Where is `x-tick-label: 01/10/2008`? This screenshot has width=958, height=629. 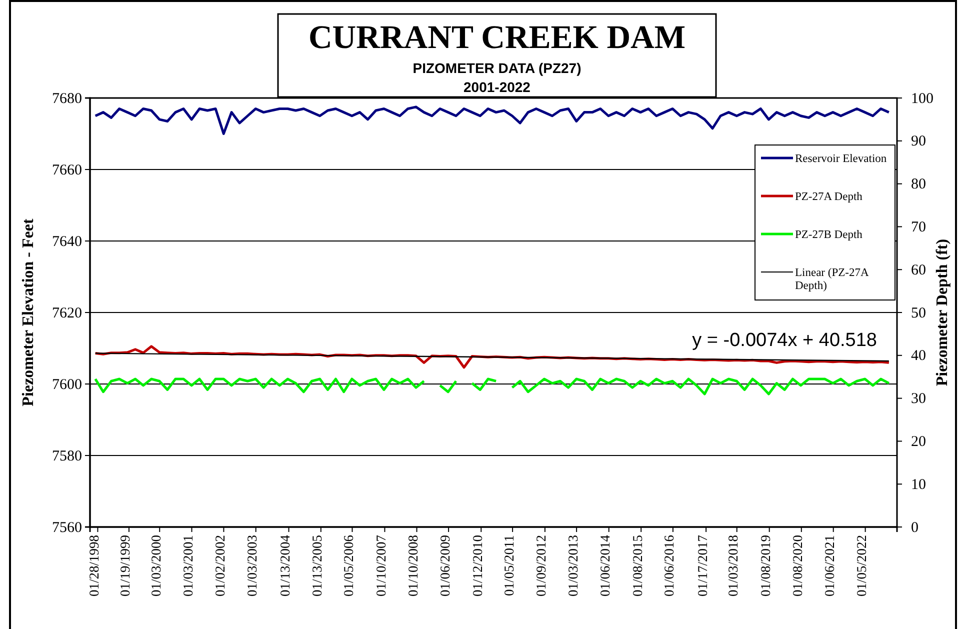 x-tick-label: 01/10/2008 is located at coordinates (412, 565).